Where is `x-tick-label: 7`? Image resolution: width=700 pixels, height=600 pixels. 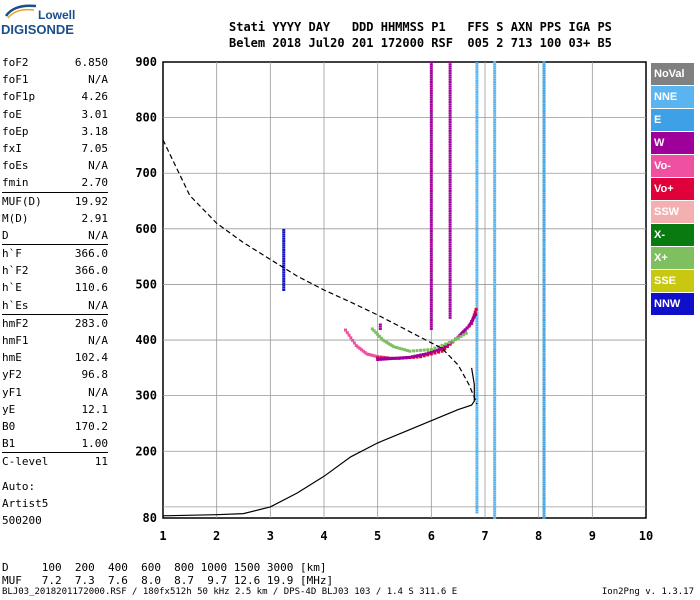
x-tick-label: 7 is located at coordinates (484, 536).